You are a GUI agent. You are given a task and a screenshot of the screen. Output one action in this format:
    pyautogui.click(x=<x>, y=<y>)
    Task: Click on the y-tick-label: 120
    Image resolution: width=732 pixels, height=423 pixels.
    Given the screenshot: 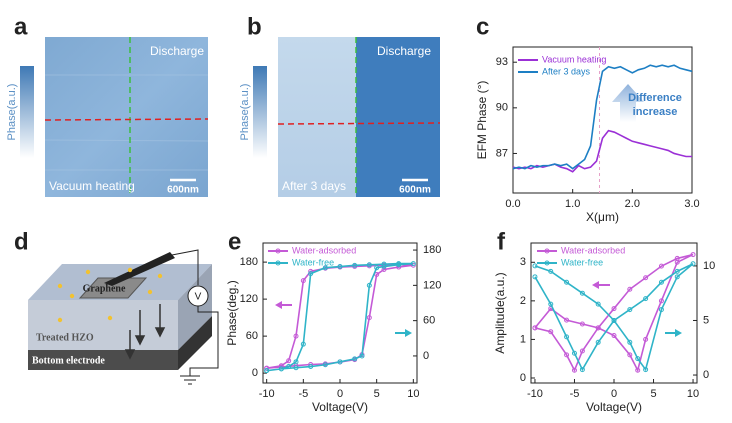 What is the action you would take?
    pyautogui.click(x=249, y=299)
    